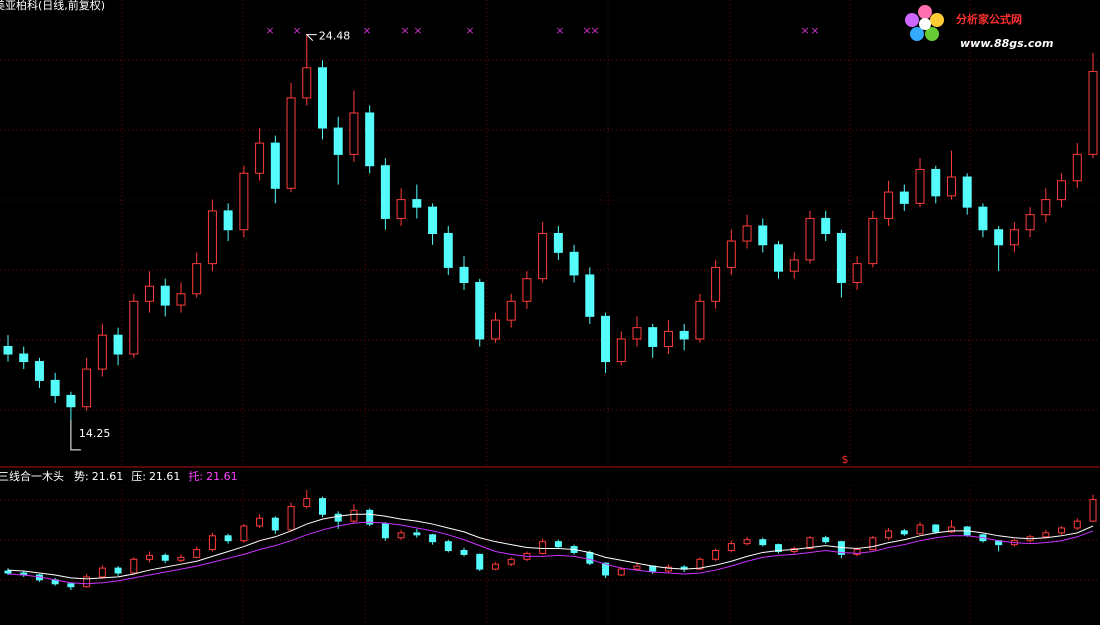  Describe the element at coordinates (979, 27) in the screenshot. I see `logo: 分析家公式网 www.88gs.com` at that location.